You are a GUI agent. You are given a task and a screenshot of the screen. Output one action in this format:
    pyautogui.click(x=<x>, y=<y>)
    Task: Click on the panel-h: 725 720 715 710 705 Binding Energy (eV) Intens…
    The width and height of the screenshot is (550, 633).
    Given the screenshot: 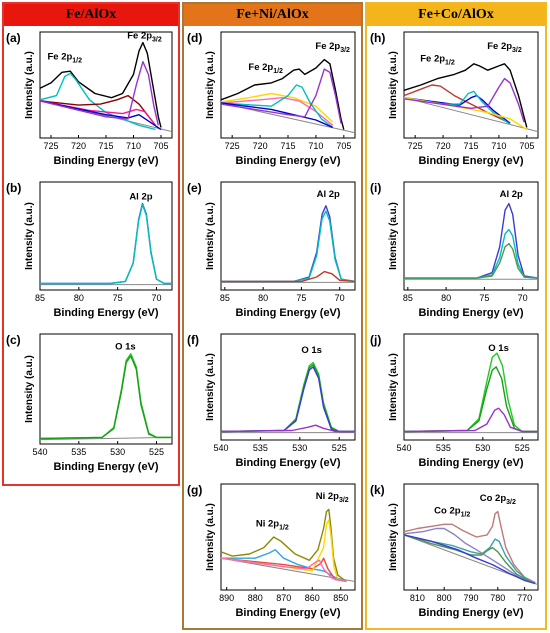 What is the action you would take?
    pyautogui.click(x=454, y=99)
    